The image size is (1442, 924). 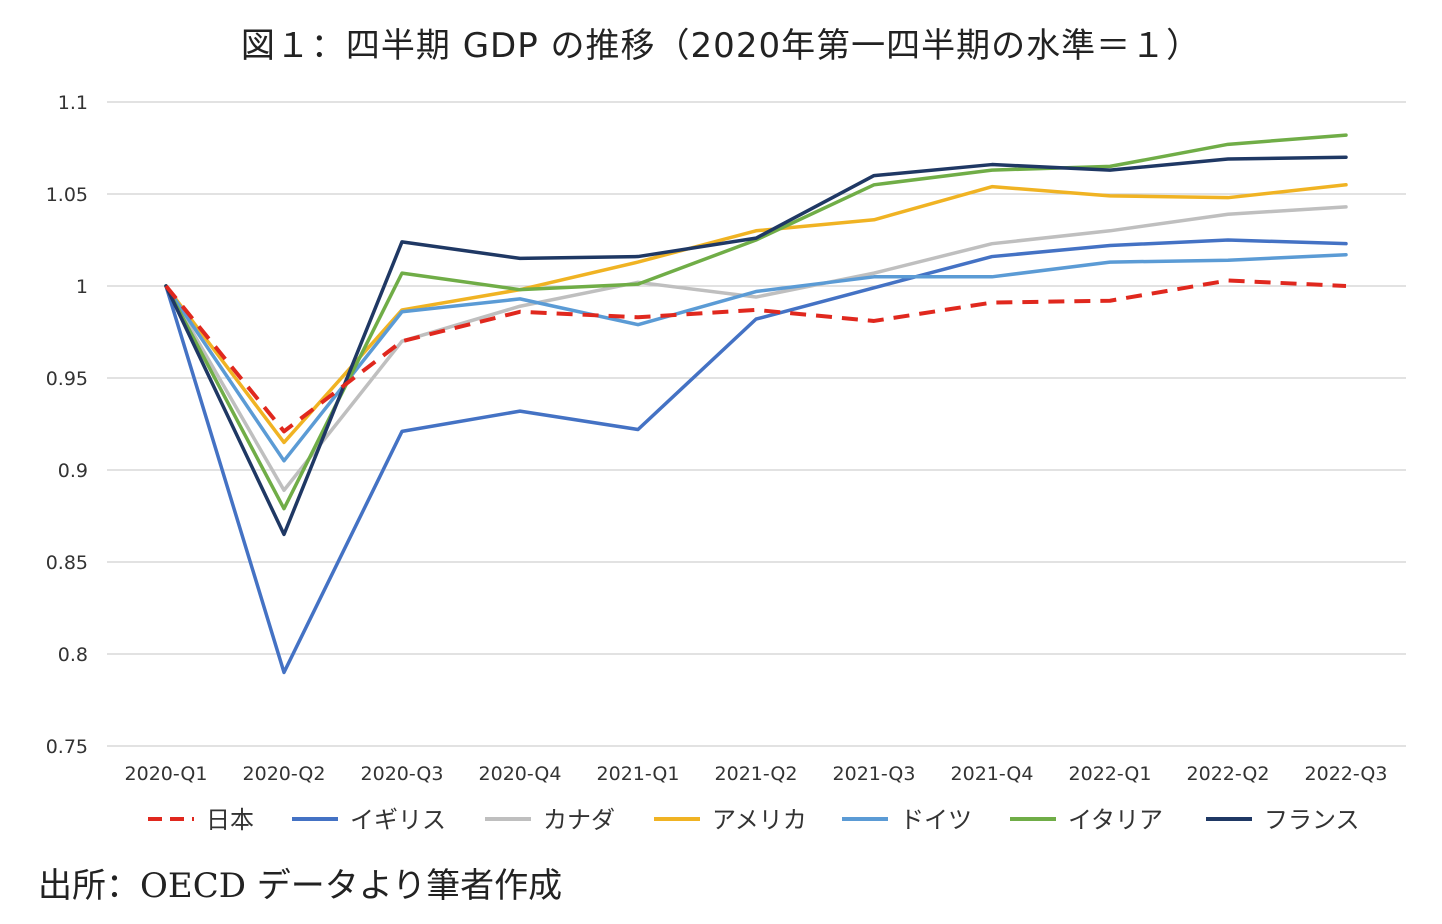 I want to click on y-tick-label: 0.8, so click(x=73, y=655).